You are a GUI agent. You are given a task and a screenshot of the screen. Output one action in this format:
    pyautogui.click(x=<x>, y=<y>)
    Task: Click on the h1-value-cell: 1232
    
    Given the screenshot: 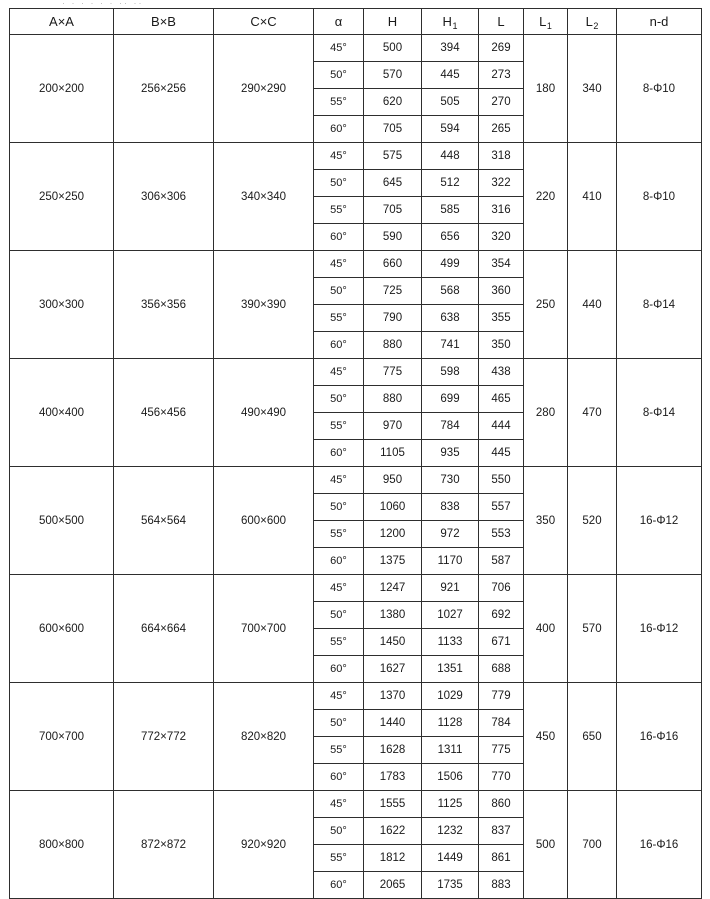 What is the action you would take?
    pyautogui.click(x=450, y=831)
    